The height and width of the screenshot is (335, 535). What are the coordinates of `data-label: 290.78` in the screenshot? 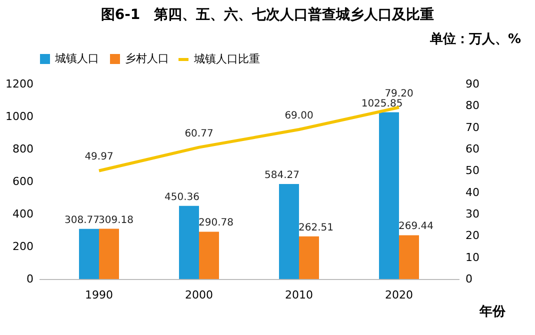 It's located at (216, 223).